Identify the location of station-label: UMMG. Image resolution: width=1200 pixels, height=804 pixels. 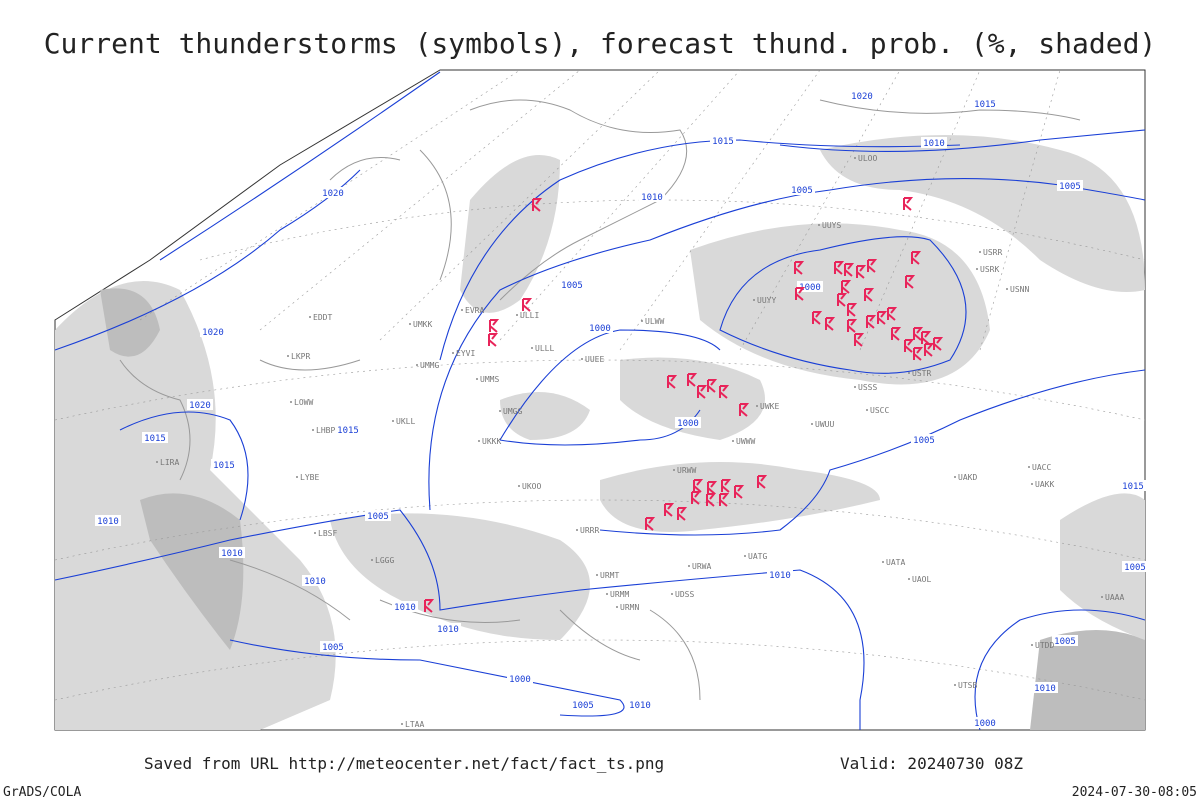
(429, 365).